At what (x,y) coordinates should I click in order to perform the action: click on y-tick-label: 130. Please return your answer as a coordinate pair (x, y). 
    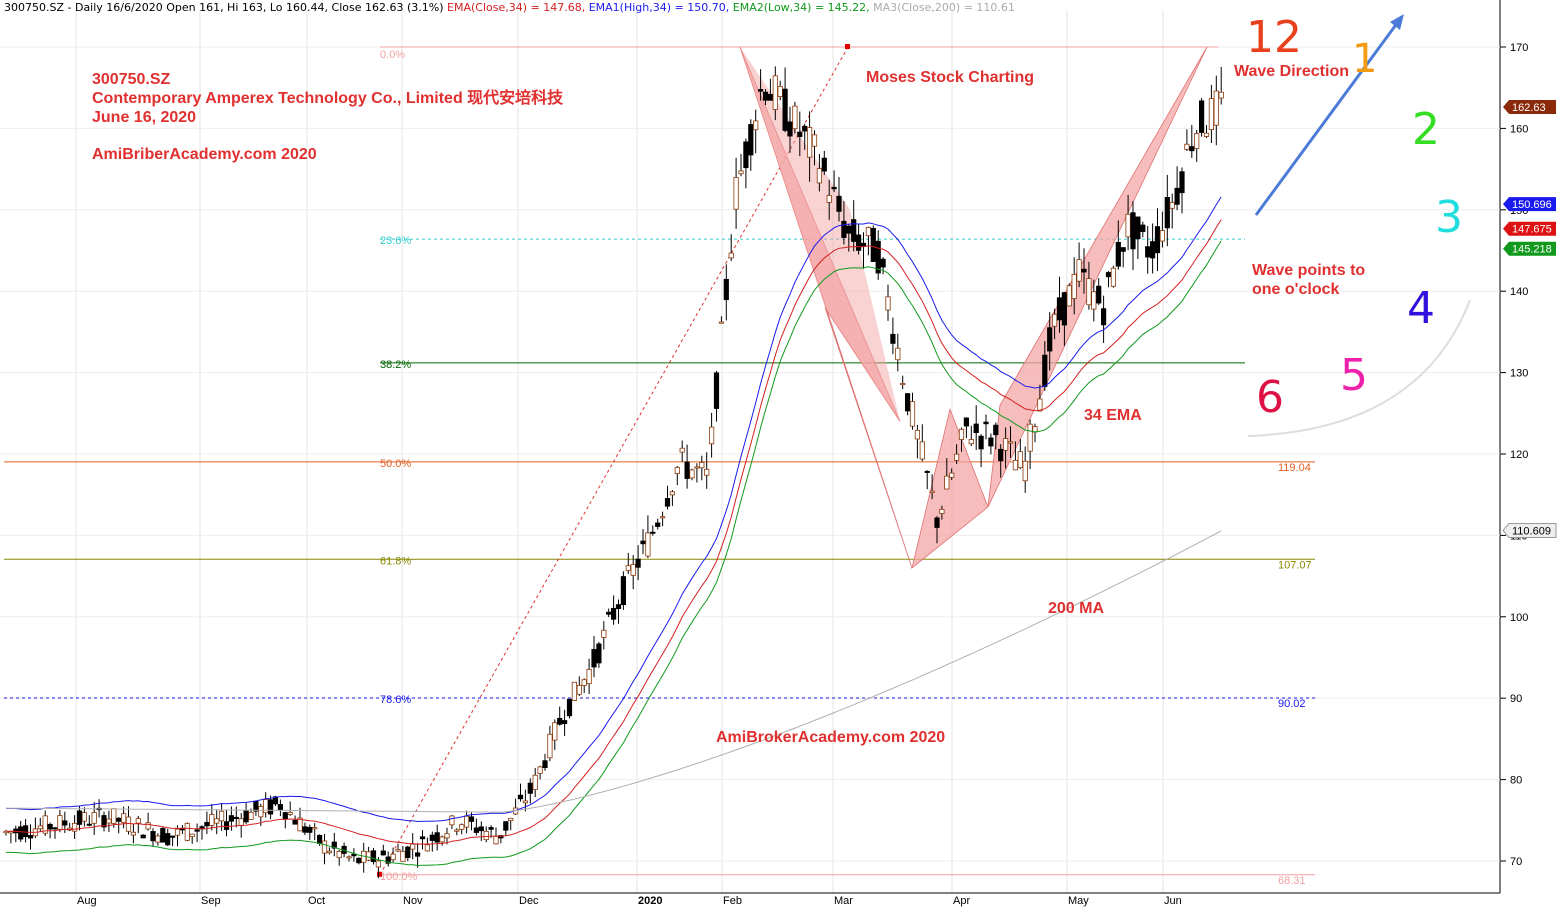
    Looking at the image, I should click on (1519, 374).